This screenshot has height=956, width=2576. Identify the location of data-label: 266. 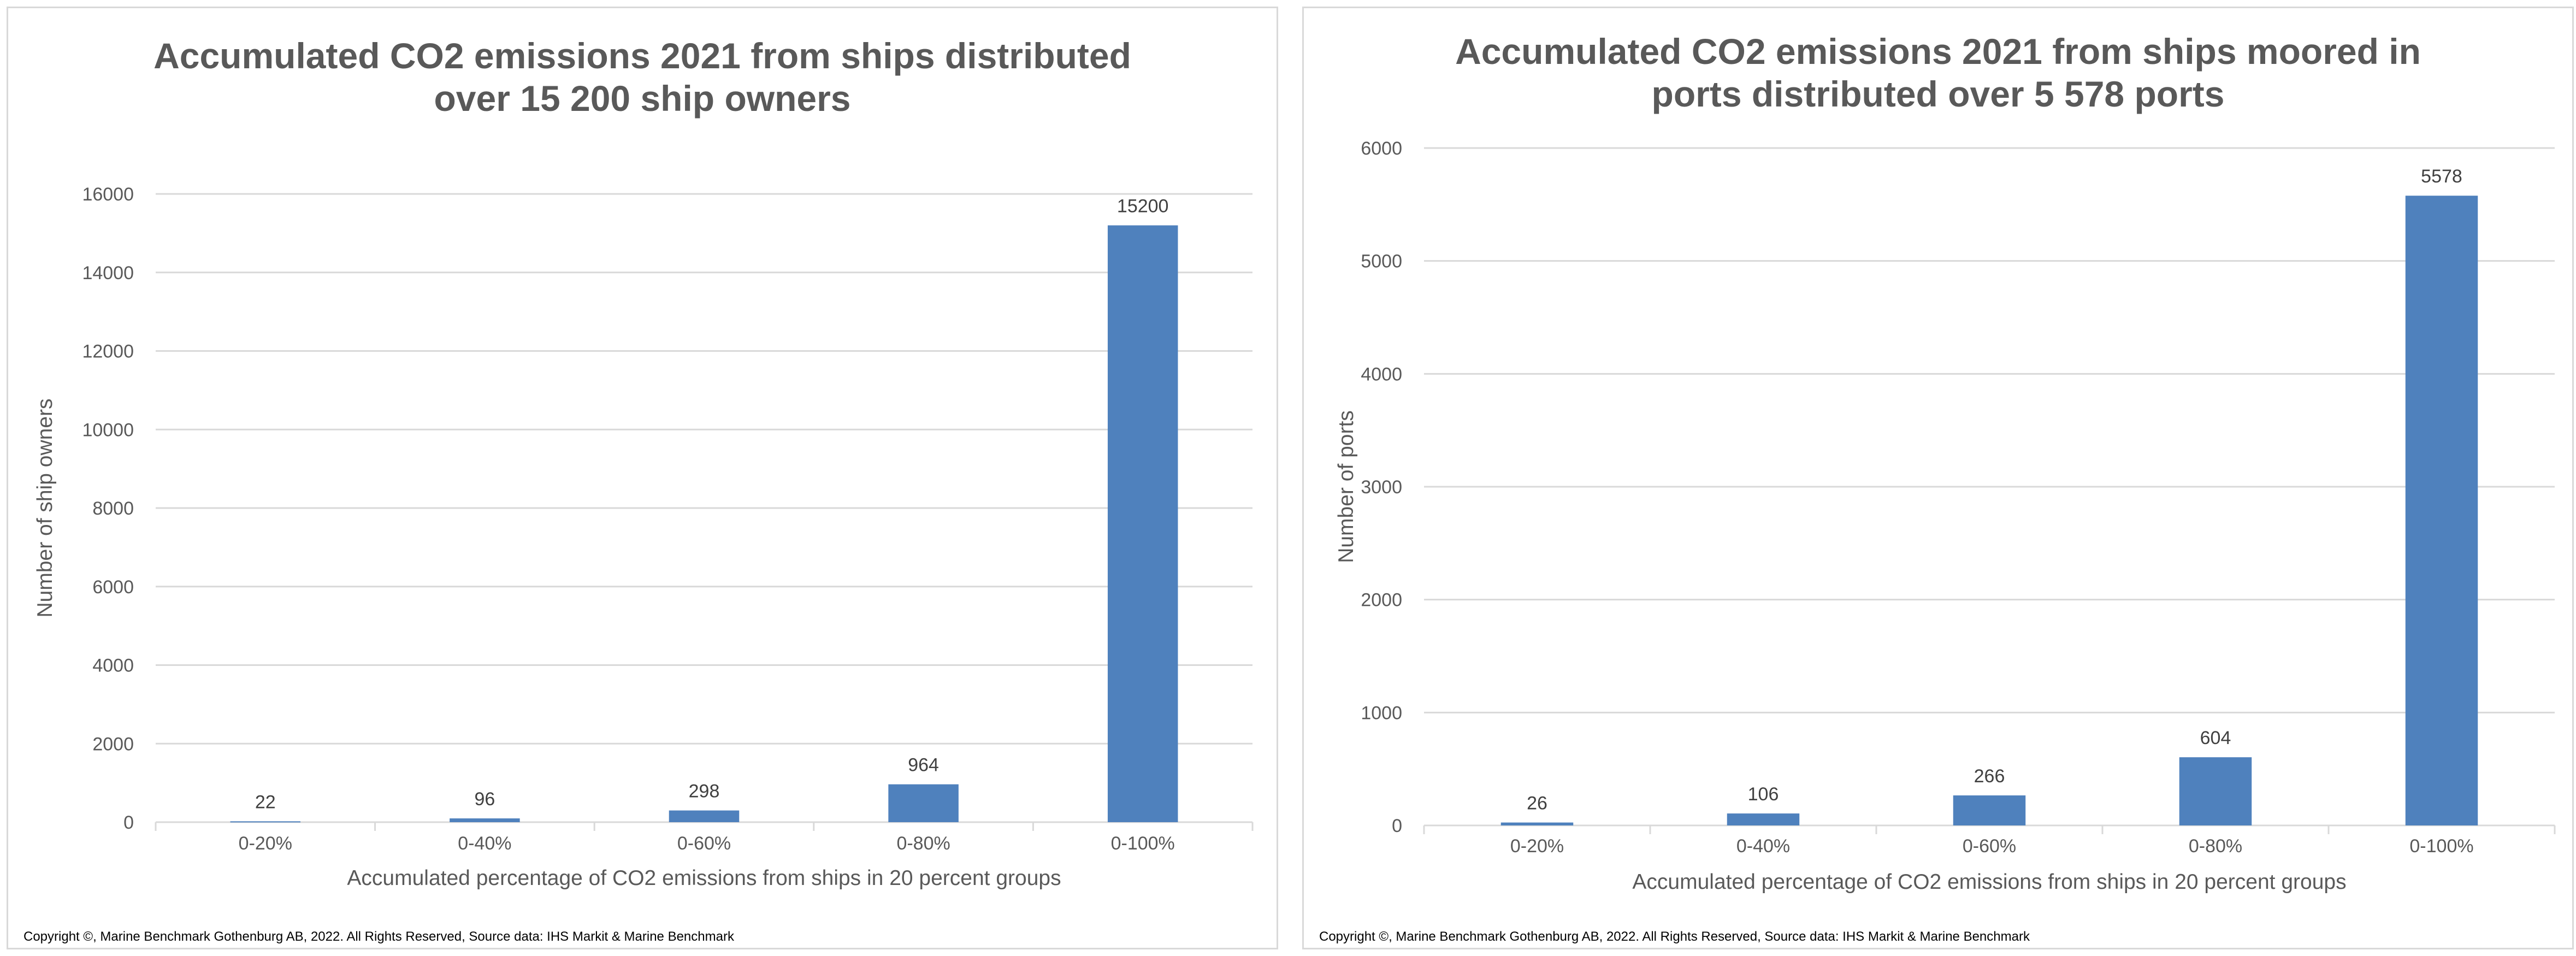
(1989, 776).